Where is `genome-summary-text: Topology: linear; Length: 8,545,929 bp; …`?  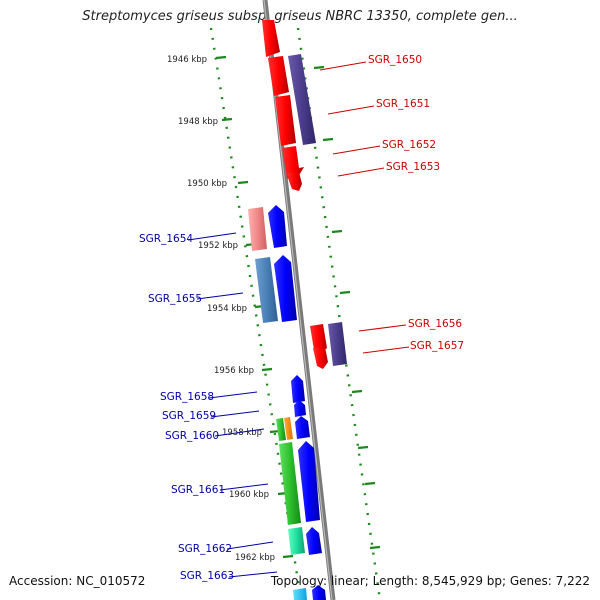 genome-summary-text: Topology: linear; Length: 8,545,929 bp; … is located at coordinates (430, 581).